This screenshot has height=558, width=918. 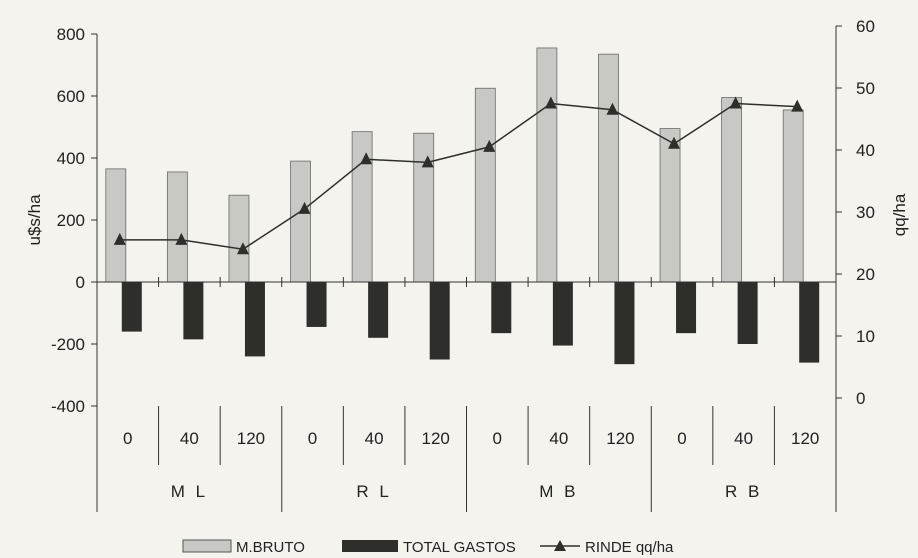 What do you see at coordinates (865, 274) in the screenshot?
I see `y2-tick-label: 20` at bounding box center [865, 274].